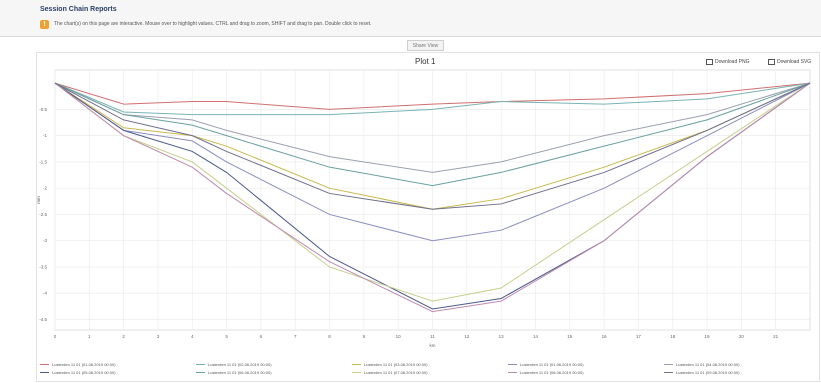 The height and width of the screenshot is (383, 821). I want to click on download-png-button: Download PNG, so click(727, 62).